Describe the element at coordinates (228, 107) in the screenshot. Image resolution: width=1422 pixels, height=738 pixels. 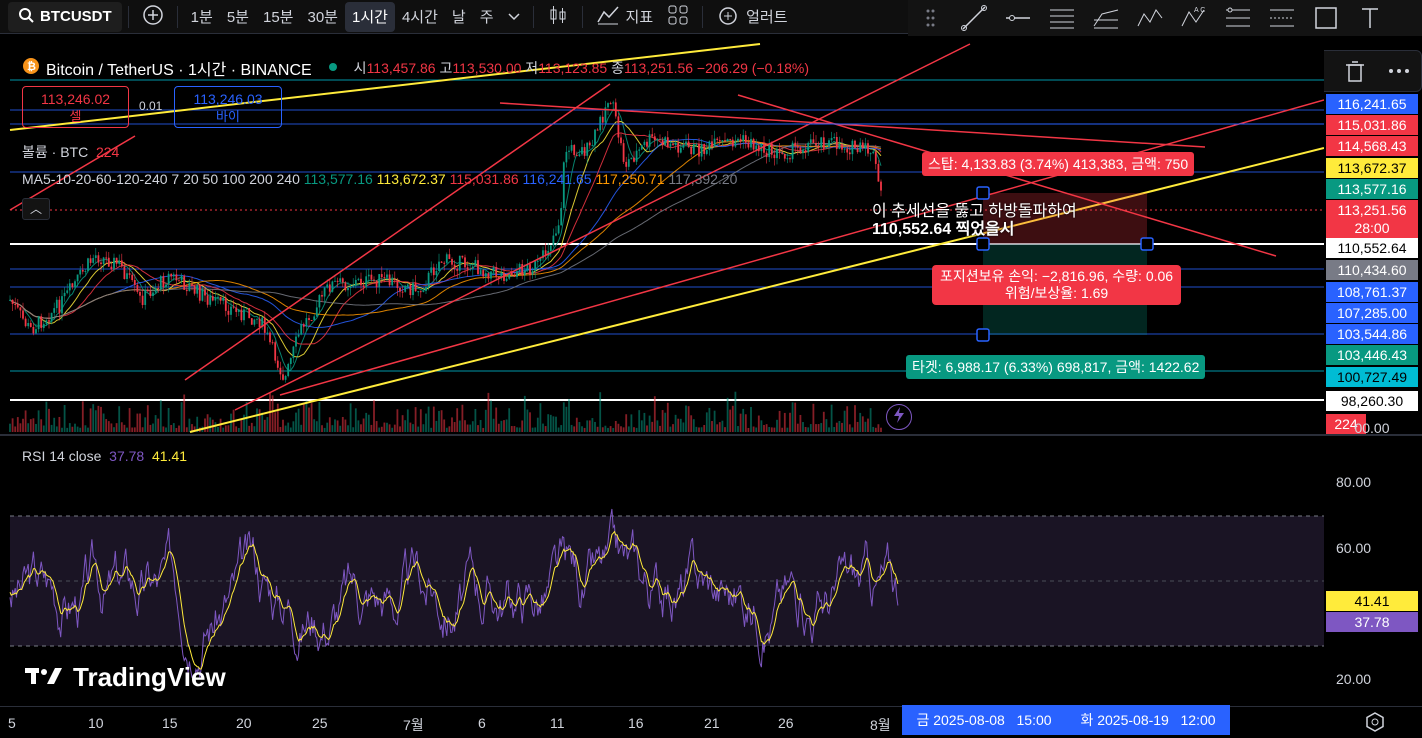
I see `buy-button: 113,246.03 바이` at that location.